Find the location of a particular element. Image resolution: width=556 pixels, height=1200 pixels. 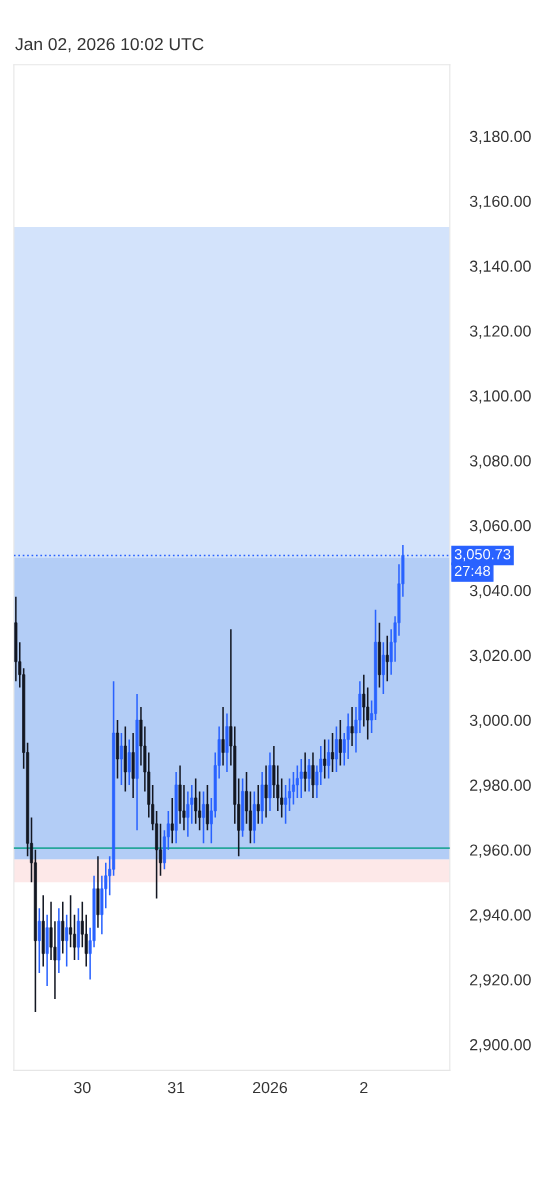

x-tick-label: 30 is located at coordinates (82, 1087).